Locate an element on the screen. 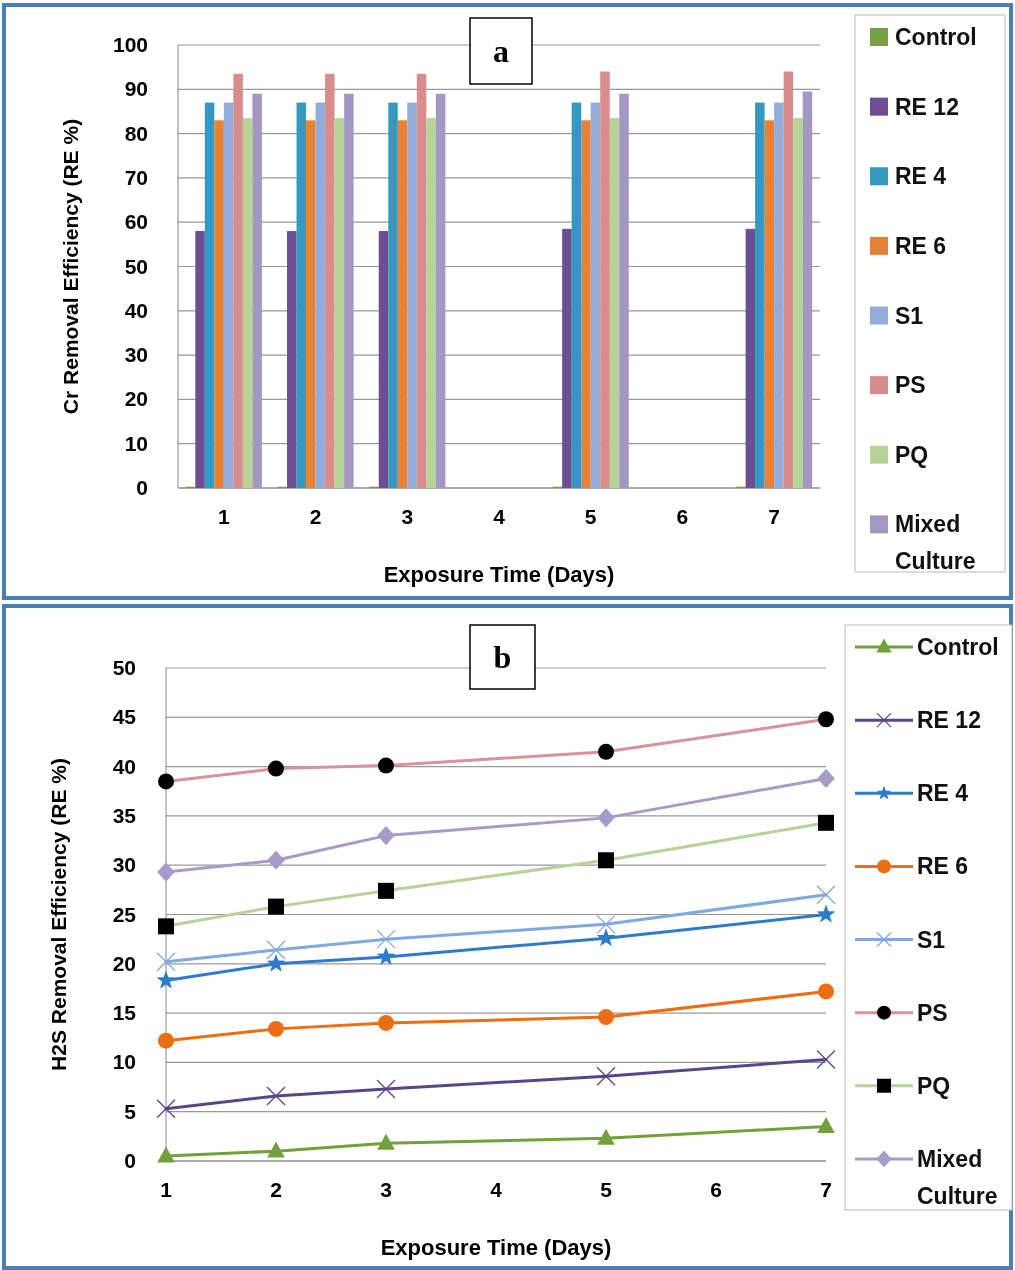 The image size is (1015, 1270). y-tick-label: 35 is located at coordinates (124, 815).